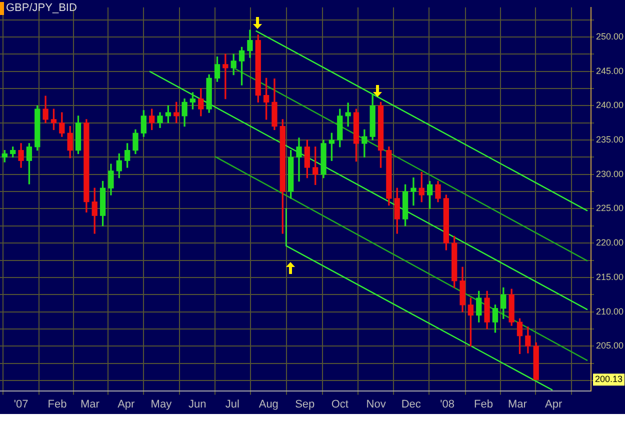 The width and height of the screenshot is (625, 427). I want to click on x-tick-label: Aug, so click(268, 404).